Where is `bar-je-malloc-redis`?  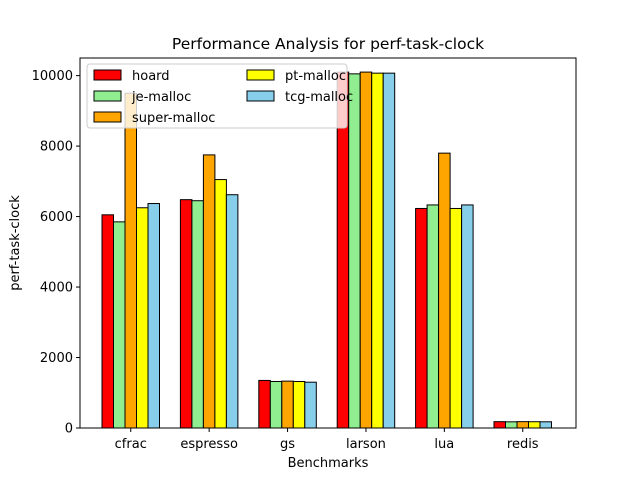 bar-je-malloc-redis is located at coordinates (511, 425).